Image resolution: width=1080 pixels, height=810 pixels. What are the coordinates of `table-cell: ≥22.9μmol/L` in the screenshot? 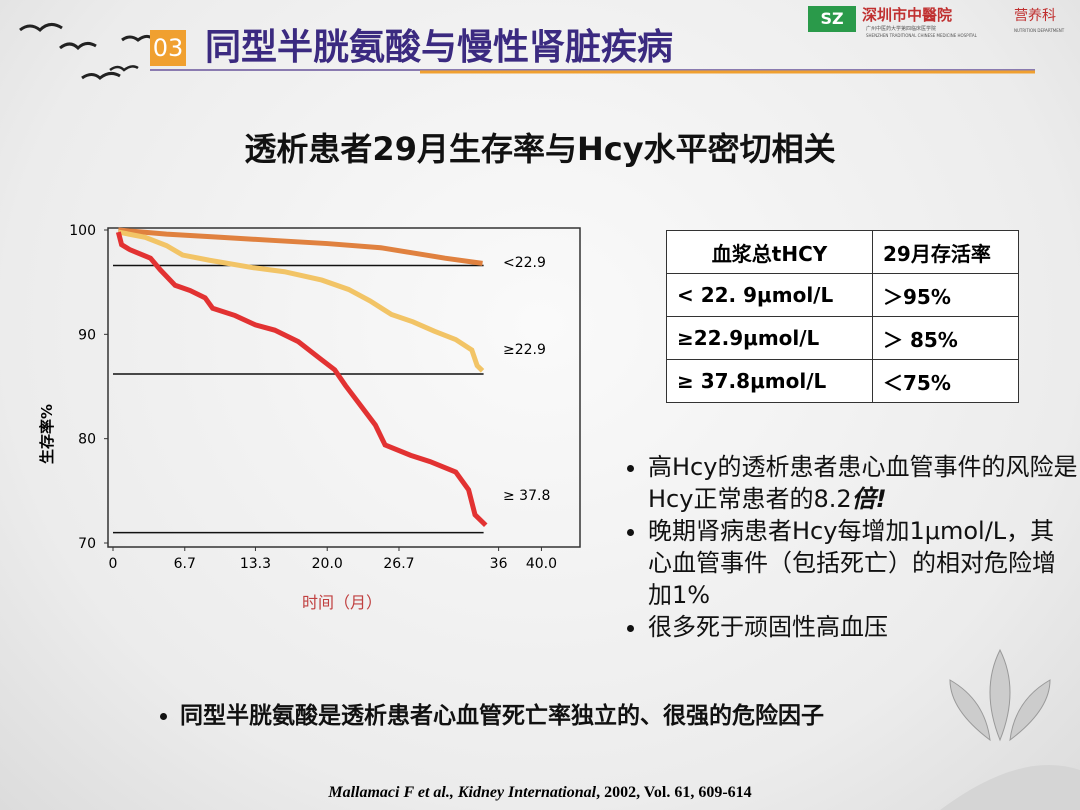 It's located at (769, 338).